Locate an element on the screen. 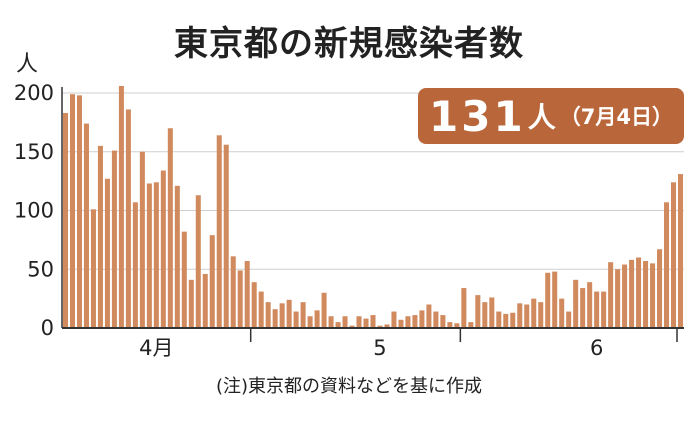 The height and width of the screenshot is (433, 698). x-tick-label: 5 is located at coordinates (379, 348).